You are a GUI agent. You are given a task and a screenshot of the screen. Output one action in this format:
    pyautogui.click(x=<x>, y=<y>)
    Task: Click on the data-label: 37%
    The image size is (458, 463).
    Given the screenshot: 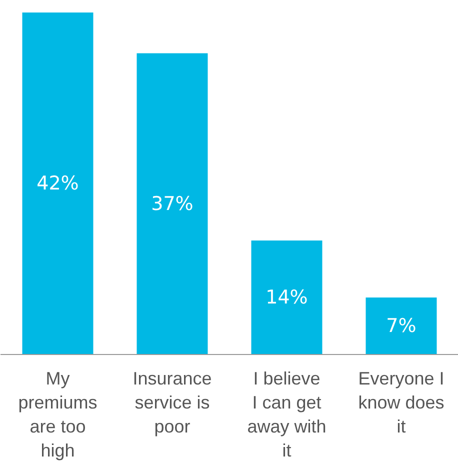 What is the action you would take?
    pyautogui.click(x=172, y=203)
    